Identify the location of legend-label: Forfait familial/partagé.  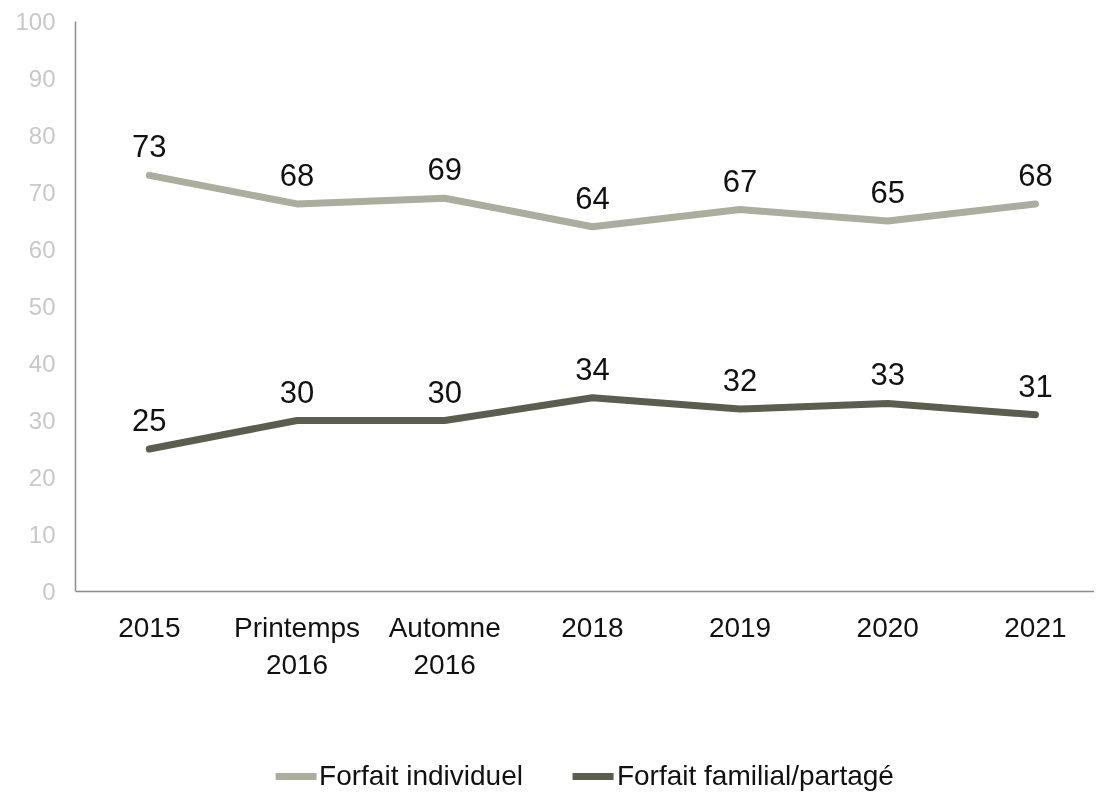
(755, 776).